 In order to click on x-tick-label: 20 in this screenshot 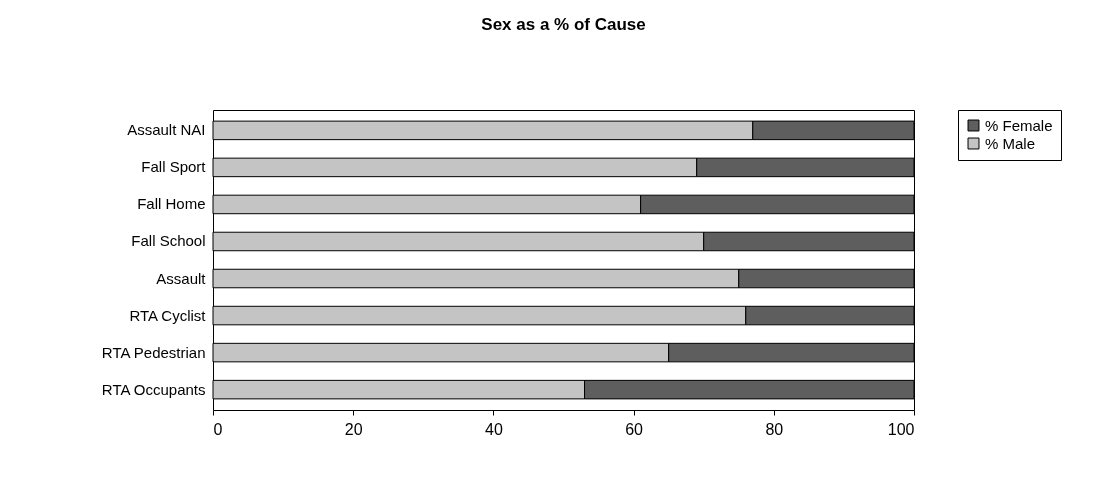, I will do `click(353, 429)`.